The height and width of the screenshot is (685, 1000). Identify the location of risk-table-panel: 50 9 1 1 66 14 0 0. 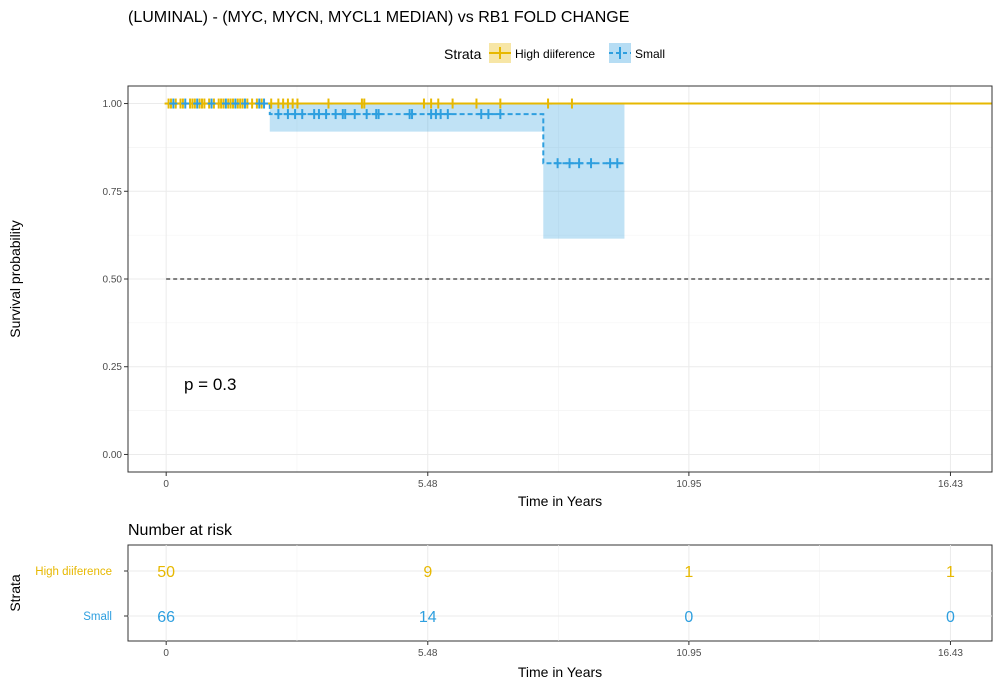
(560, 593).